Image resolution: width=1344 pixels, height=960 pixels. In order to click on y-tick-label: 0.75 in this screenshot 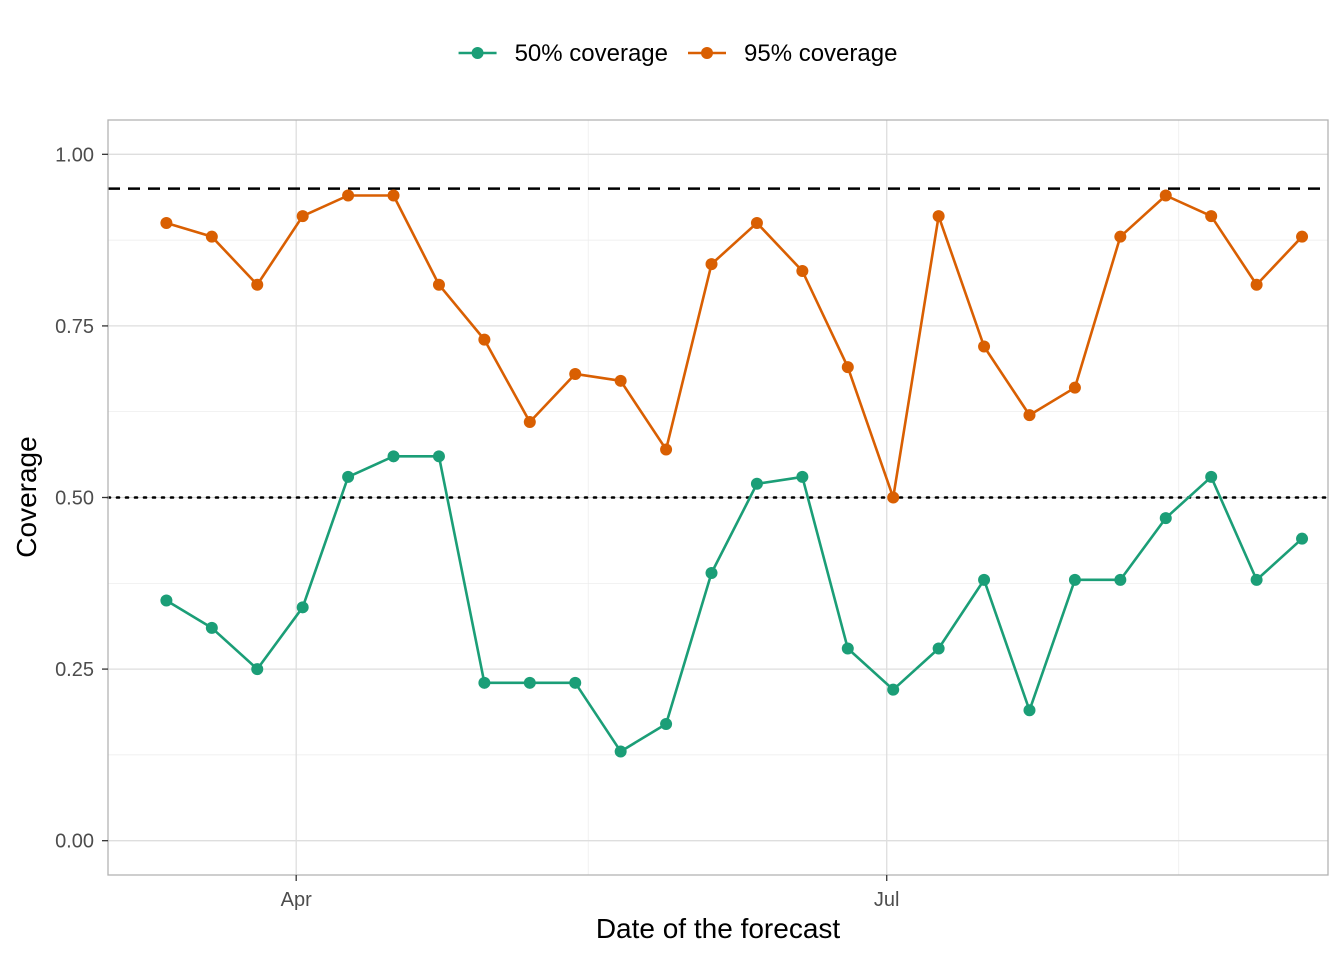, I will do `click(74, 327)`.